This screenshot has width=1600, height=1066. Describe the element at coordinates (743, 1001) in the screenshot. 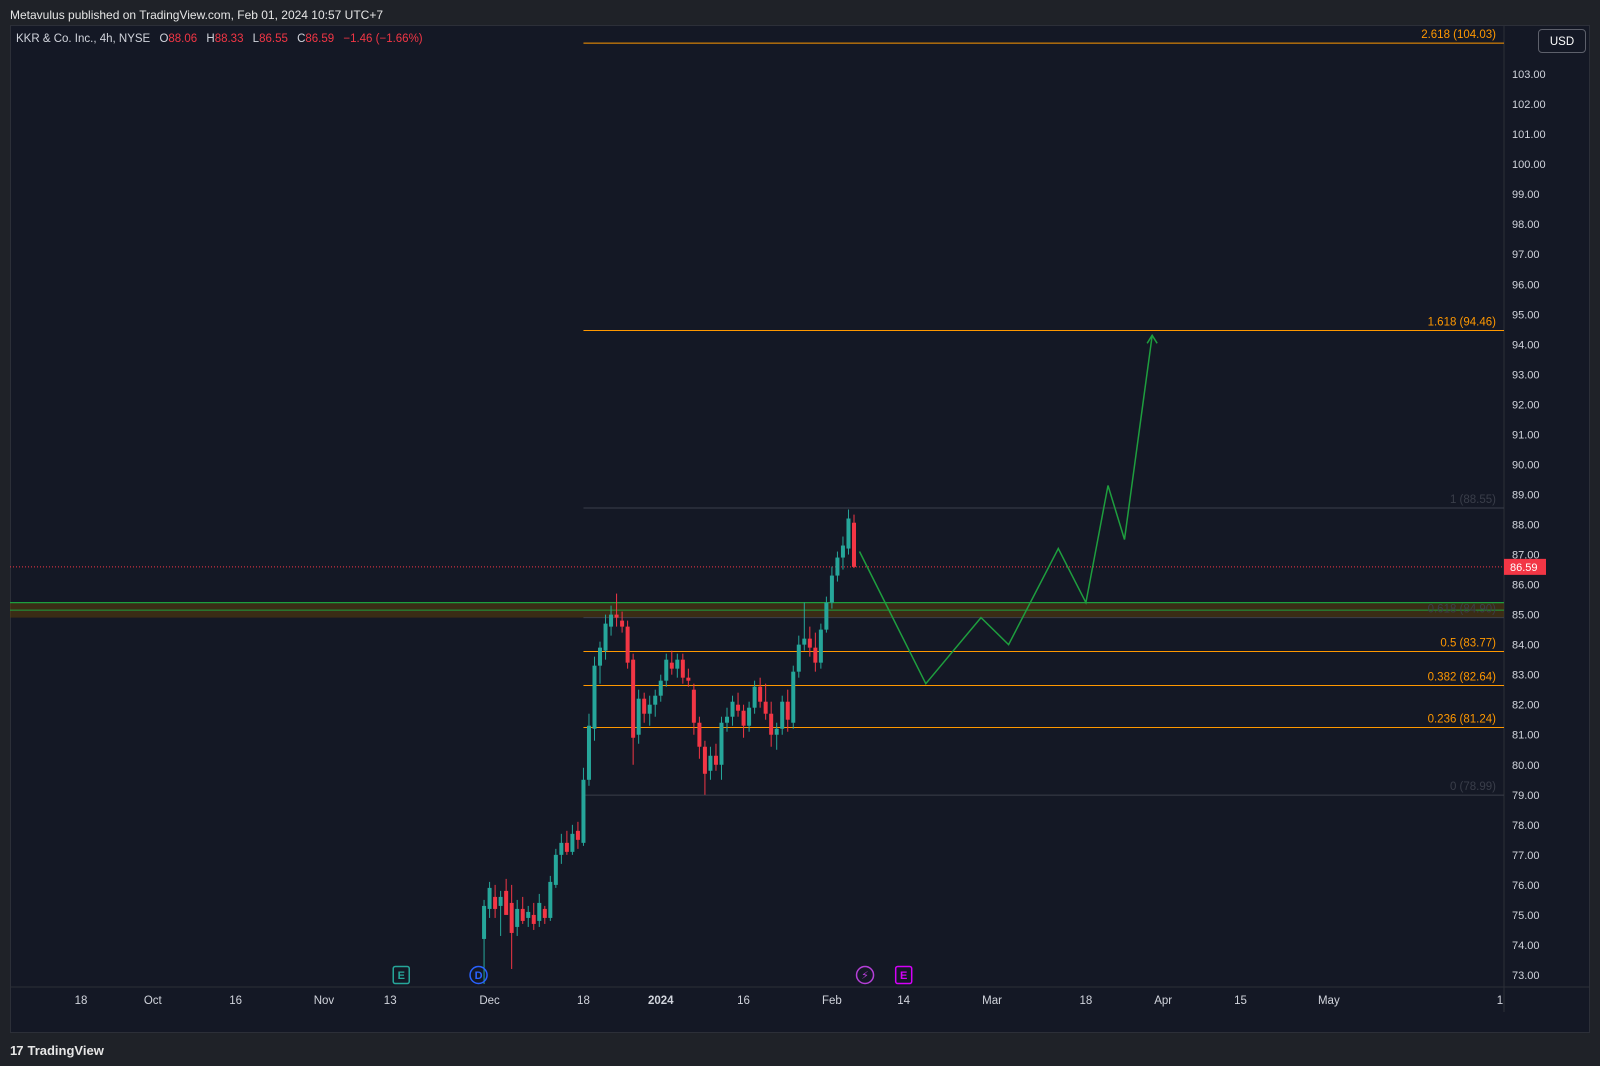

I see `x-tick-label: 16` at that location.